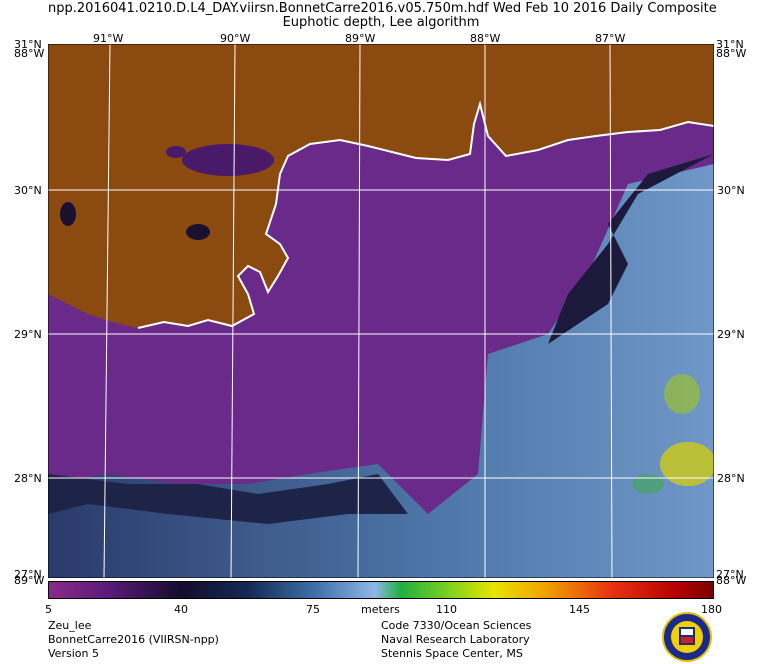  Describe the element at coordinates (181, 609) in the screenshot. I see `colorbar-tick-40: 40` at that location.